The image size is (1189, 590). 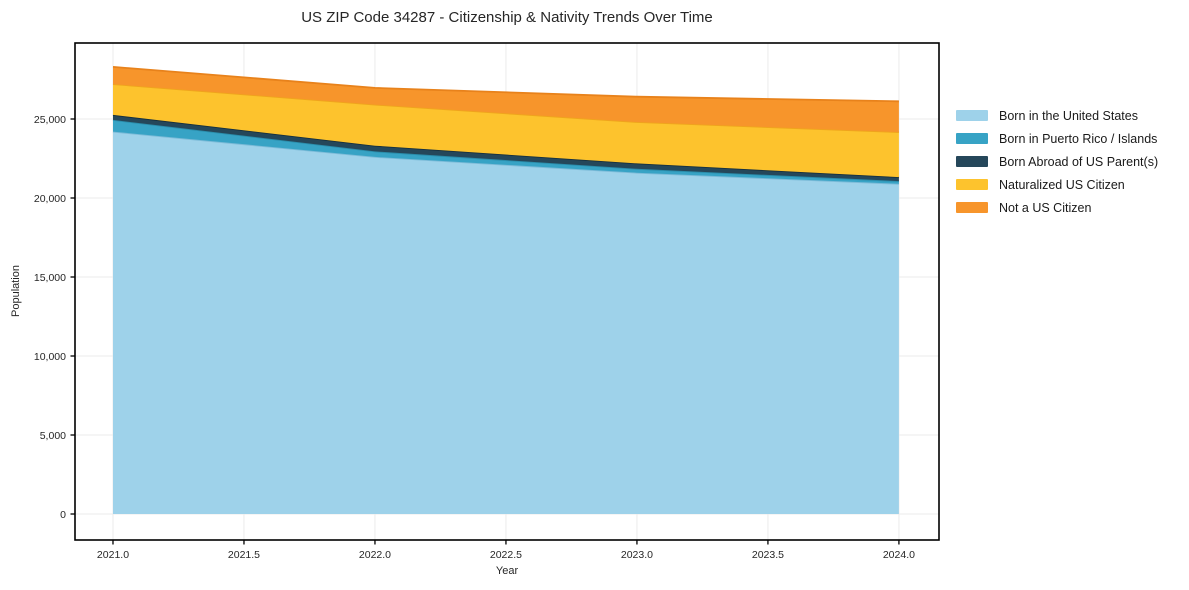 I want to click on x-tick-label: 2024.0, so click(x=899, y=555).